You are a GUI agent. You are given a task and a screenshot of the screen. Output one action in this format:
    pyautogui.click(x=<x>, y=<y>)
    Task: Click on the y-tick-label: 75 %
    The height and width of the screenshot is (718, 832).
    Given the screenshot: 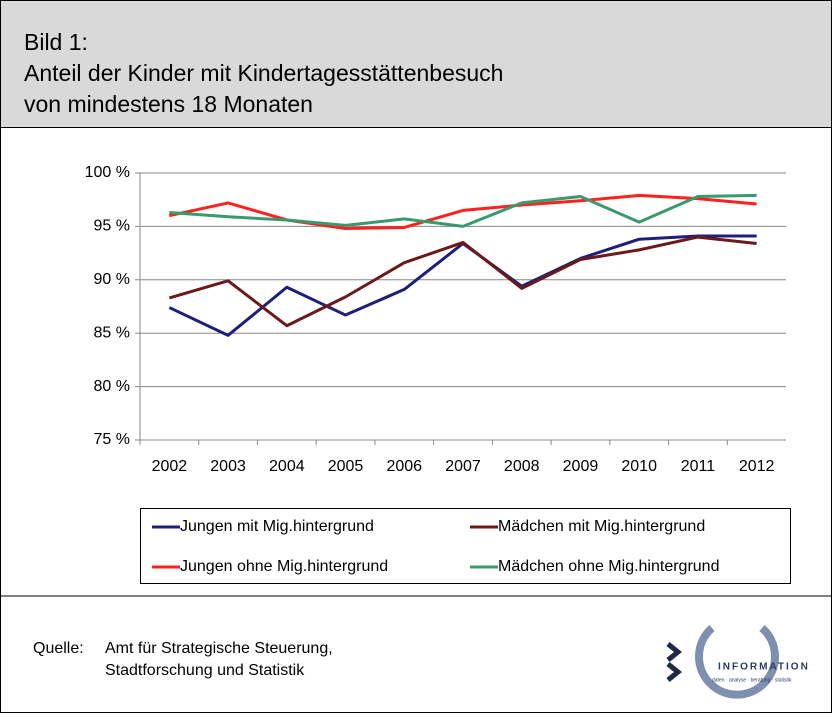 What is the action you would take?
    pyautogui.click(x=112, y=439)
    